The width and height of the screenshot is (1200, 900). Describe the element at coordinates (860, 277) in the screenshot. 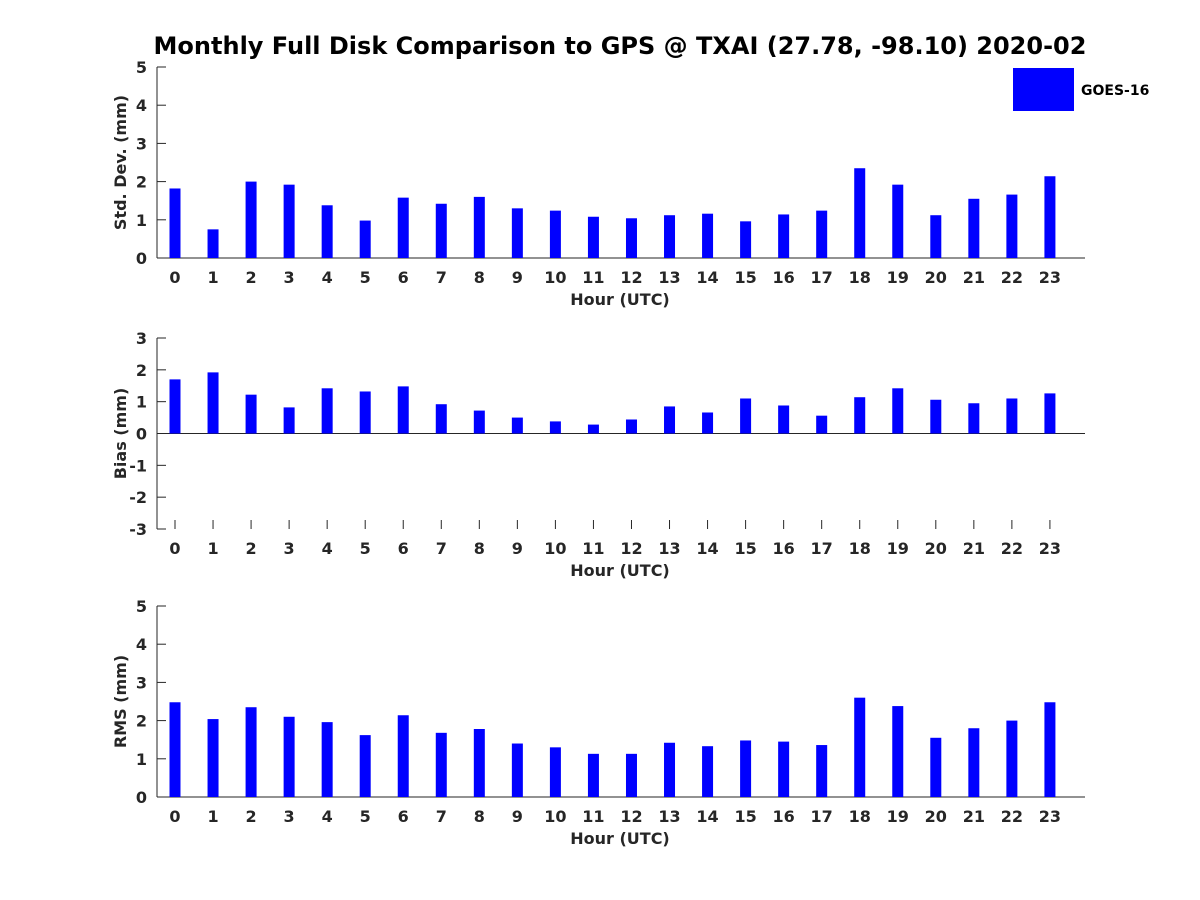

I see `x-tick-label: 18` at that location.